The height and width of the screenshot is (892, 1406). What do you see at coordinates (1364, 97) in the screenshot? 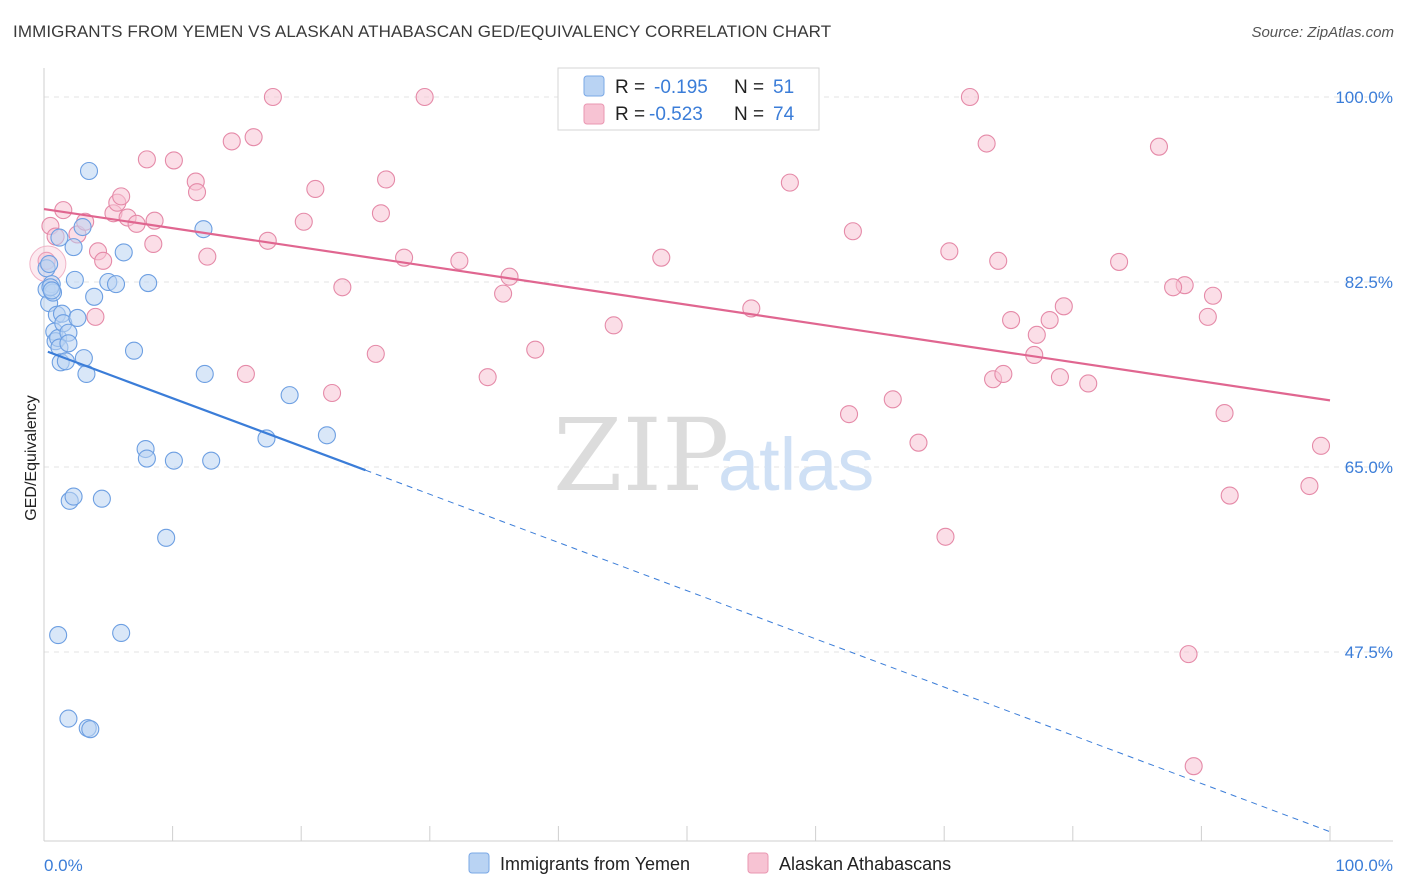
I see `y-tick-label: 100.0%` at bounding box center [1364, 97].